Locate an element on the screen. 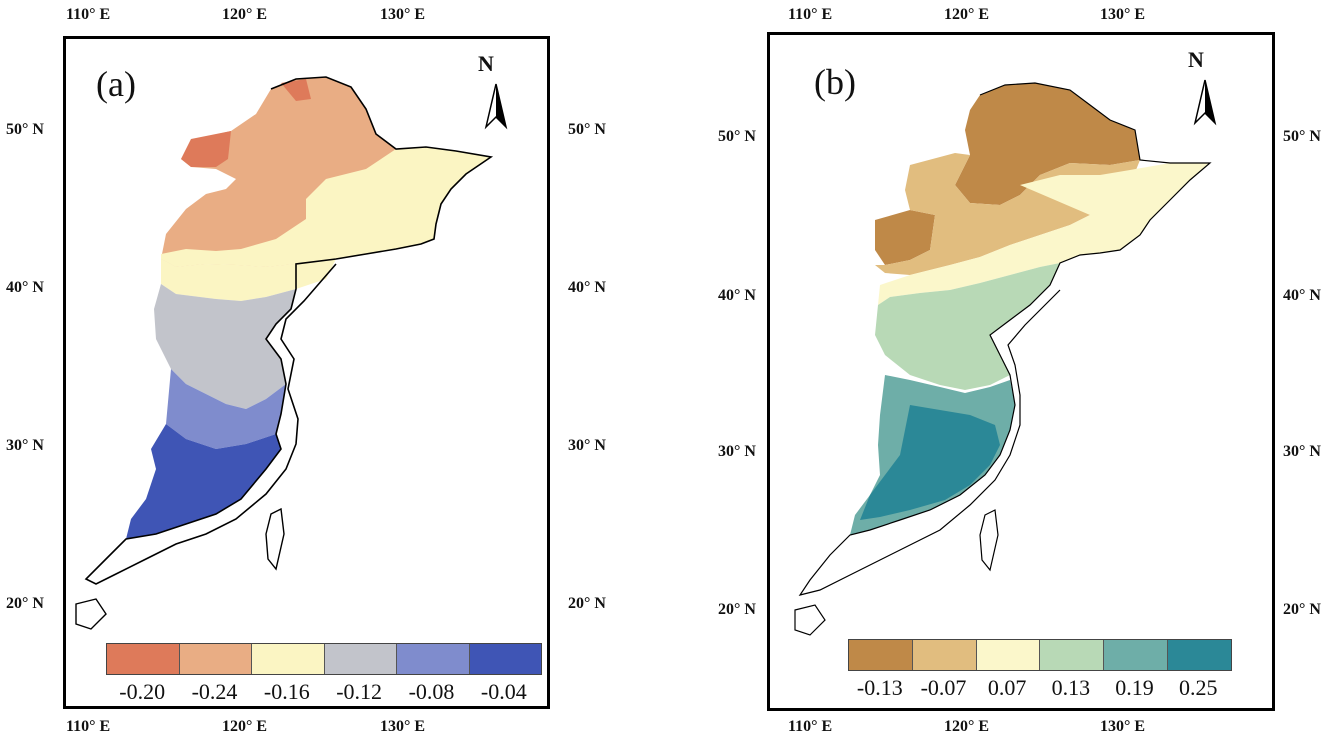 This screenshot has height=744, width=1344. panel-label-a: (a) is located at coordinates (116, 84).